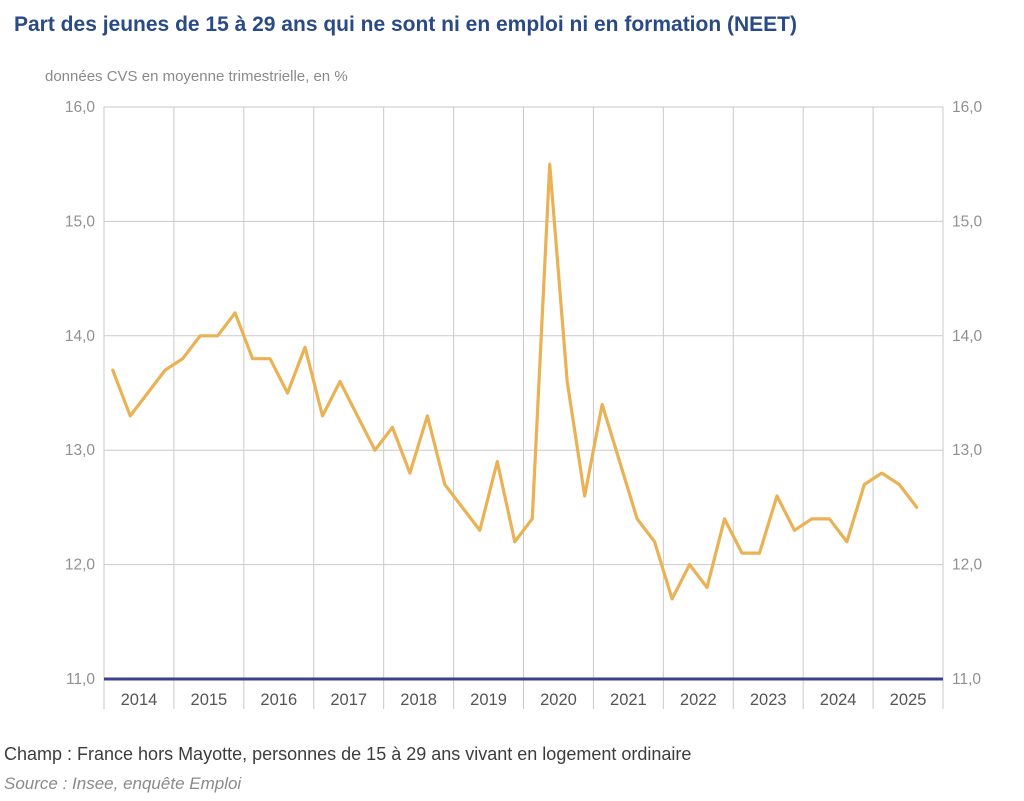  I want to click on x-year-label: 2025, so click(908, 700).